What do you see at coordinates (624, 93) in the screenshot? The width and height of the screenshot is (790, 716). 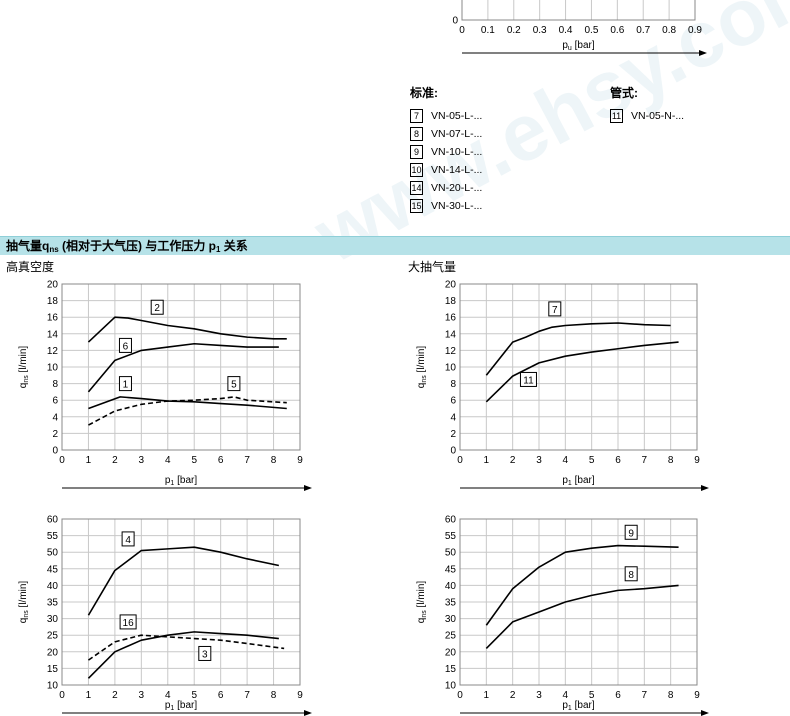 I see `legend-inline-title: 管式:` at bounding box center [624, 93].